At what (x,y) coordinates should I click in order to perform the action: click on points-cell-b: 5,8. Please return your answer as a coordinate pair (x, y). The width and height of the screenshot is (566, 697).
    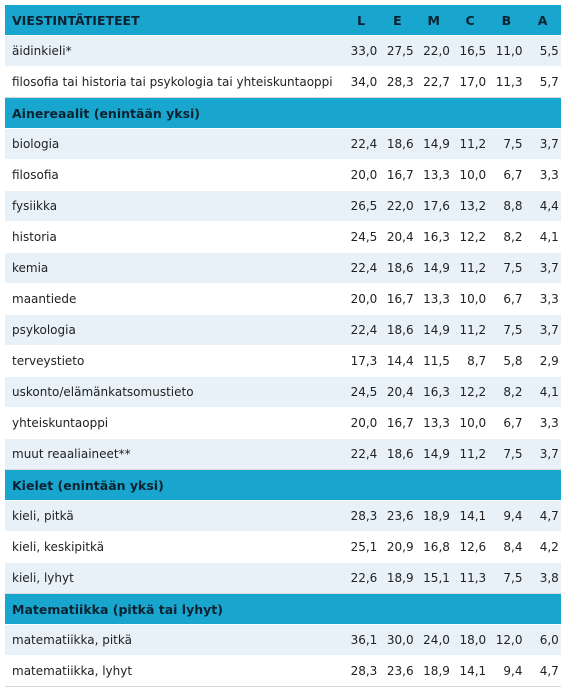
    Looking at the image, I should click on (506, 361).